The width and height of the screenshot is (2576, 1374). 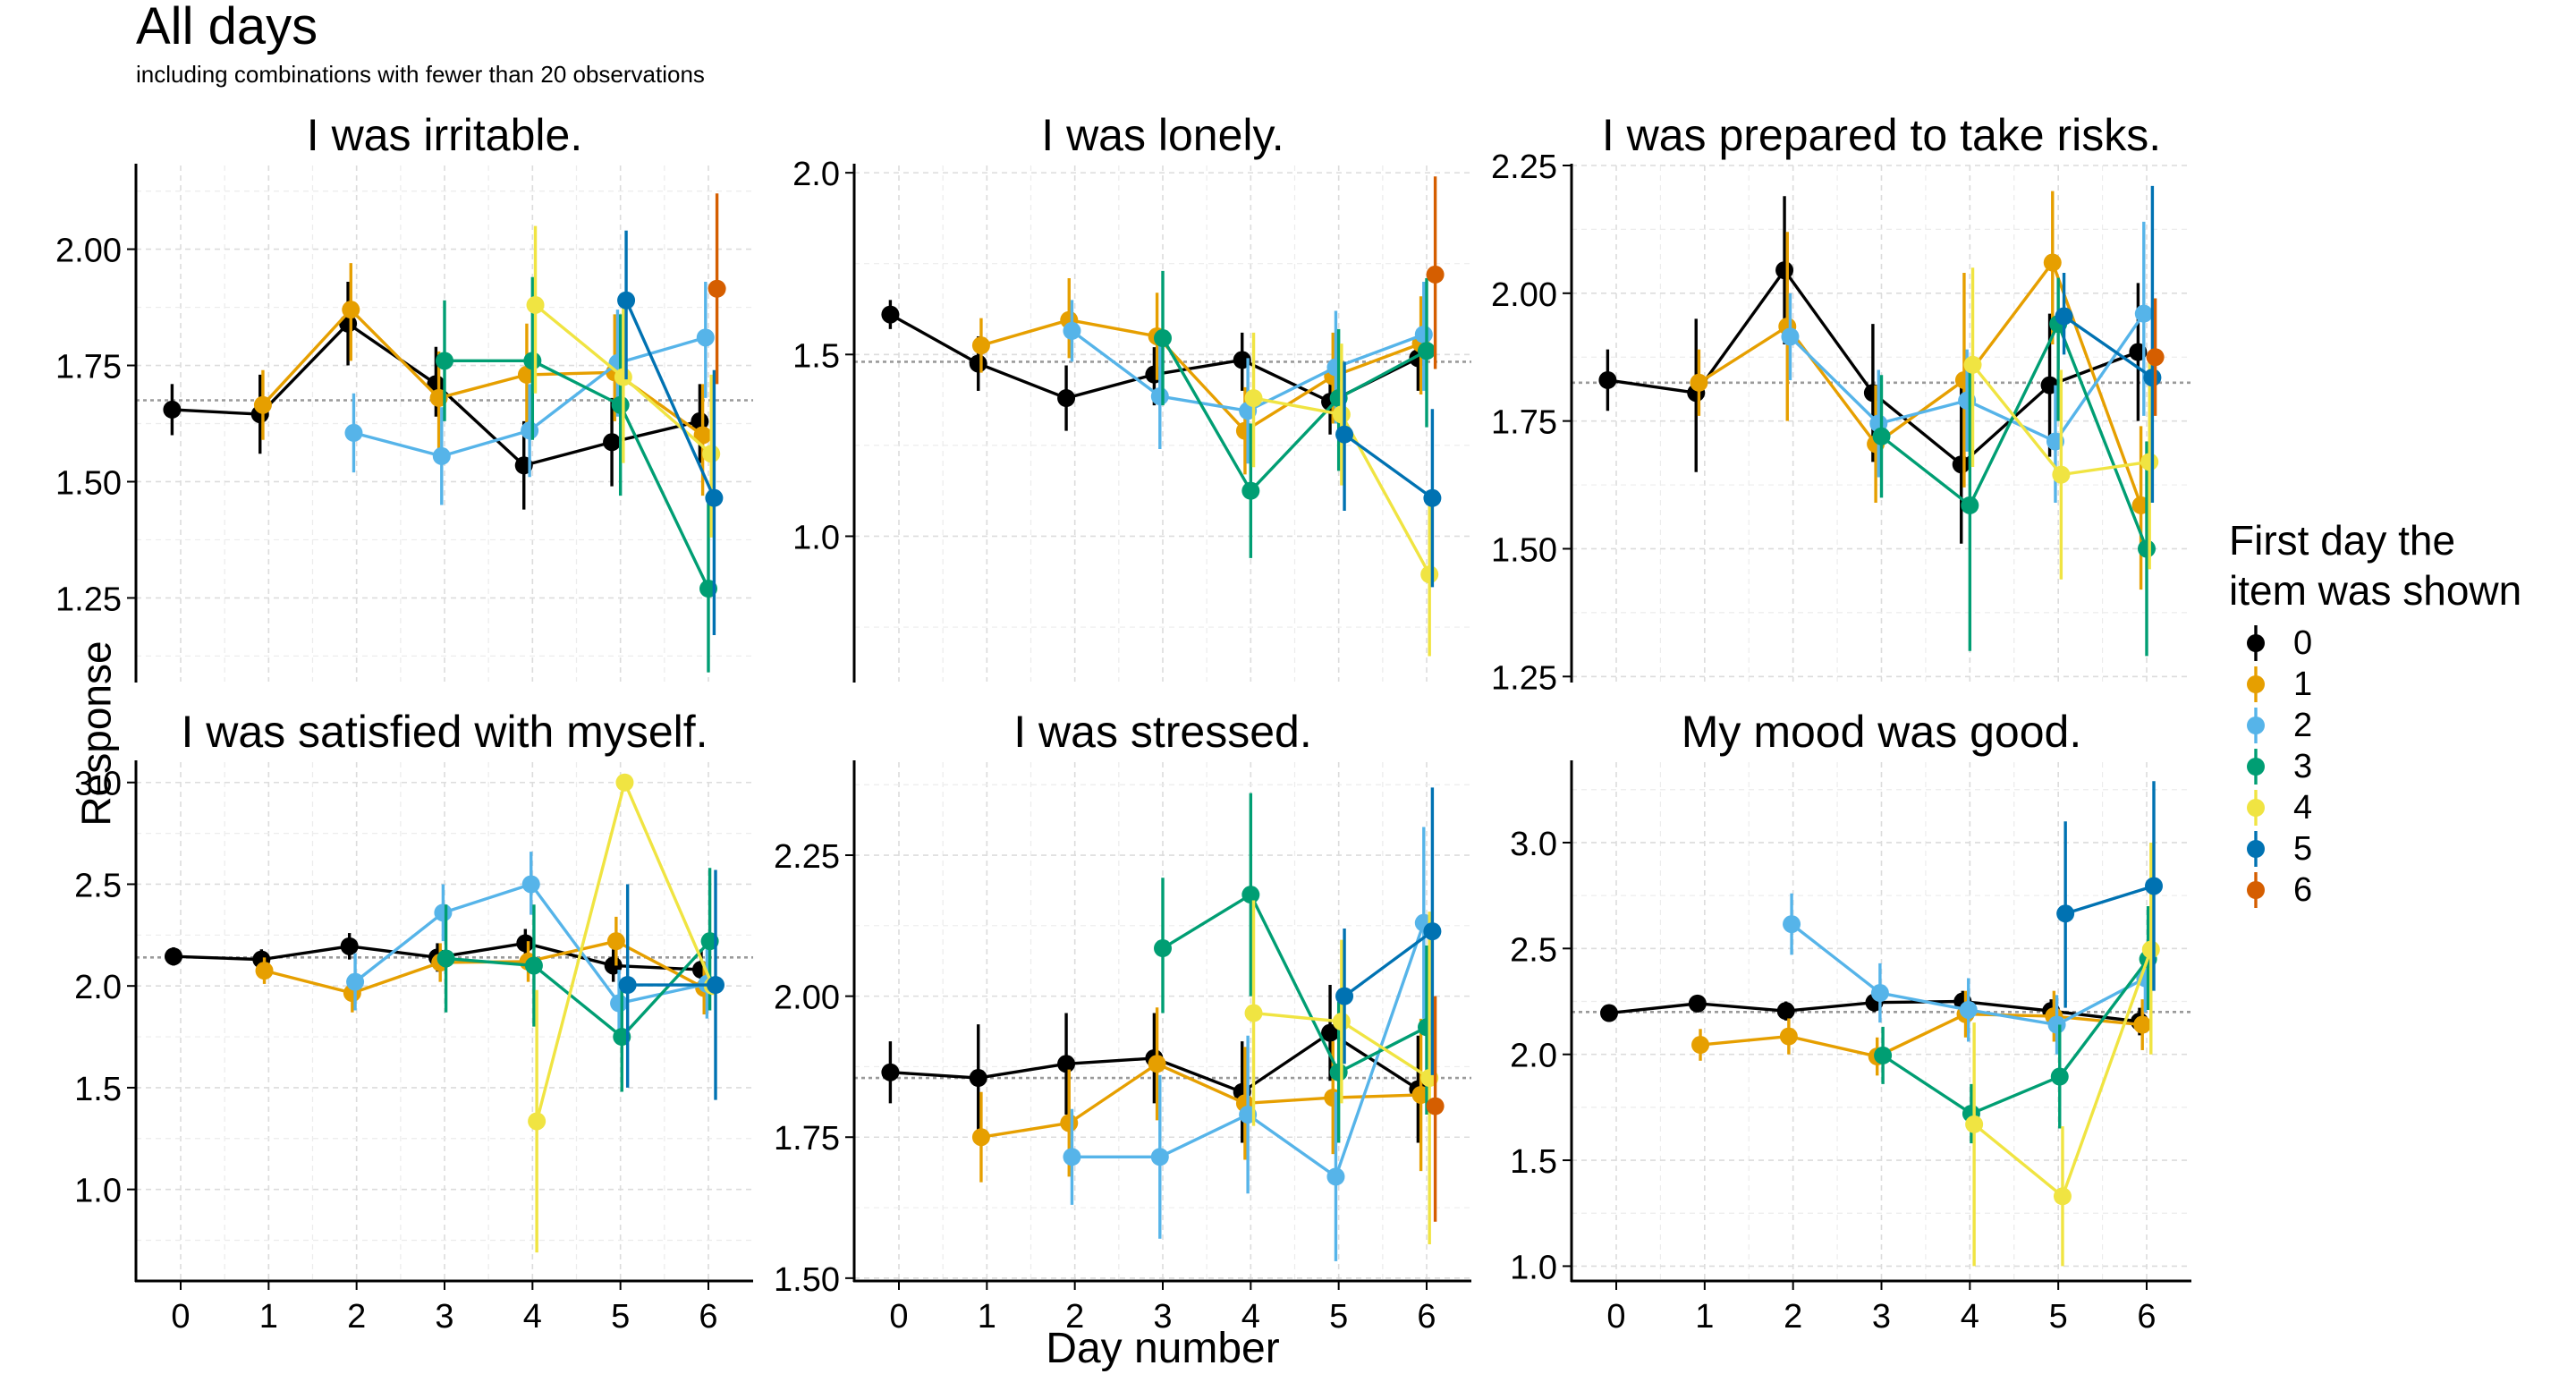 I want to click on legend-item: 0, so click(x=2375, y=643).